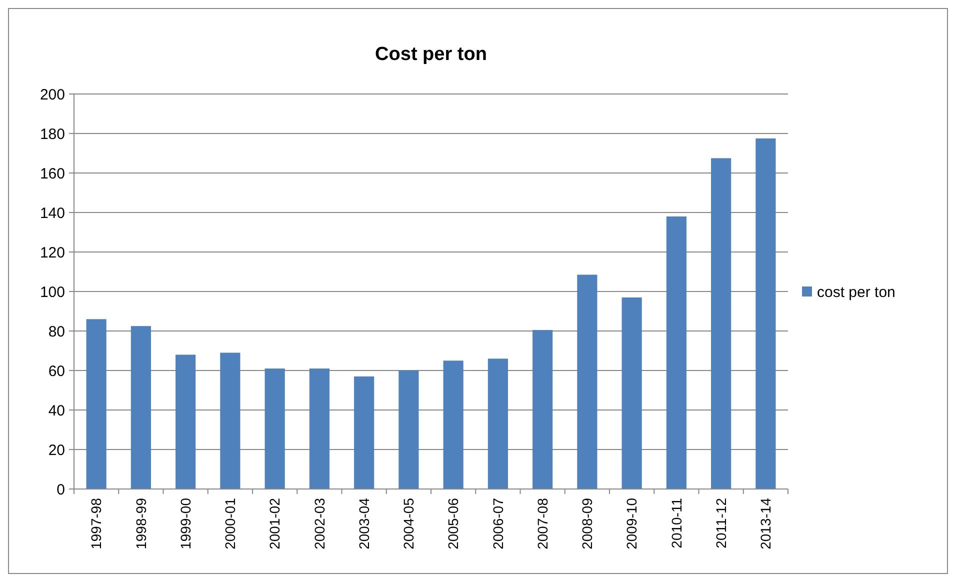 The image size is (956, 580). Describe the element at coordinates (52, 95) in the screenshot. I see `y-tick-label: 200` at that location.